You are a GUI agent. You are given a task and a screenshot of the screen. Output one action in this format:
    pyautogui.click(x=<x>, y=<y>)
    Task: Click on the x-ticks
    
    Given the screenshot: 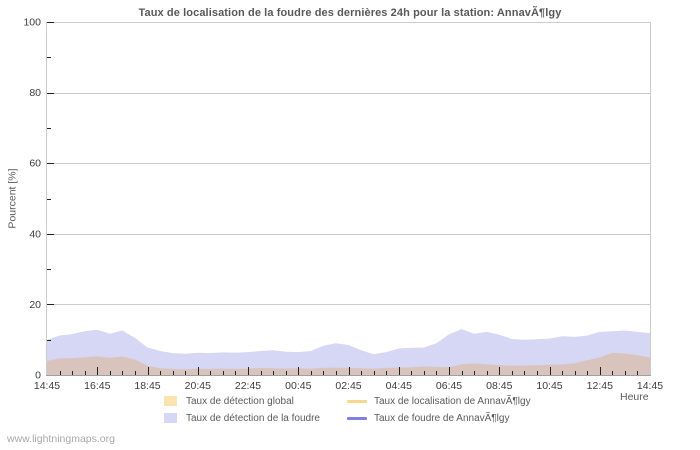 What is the action you would take?
    pyautogui.click(x=349, y=371)
    